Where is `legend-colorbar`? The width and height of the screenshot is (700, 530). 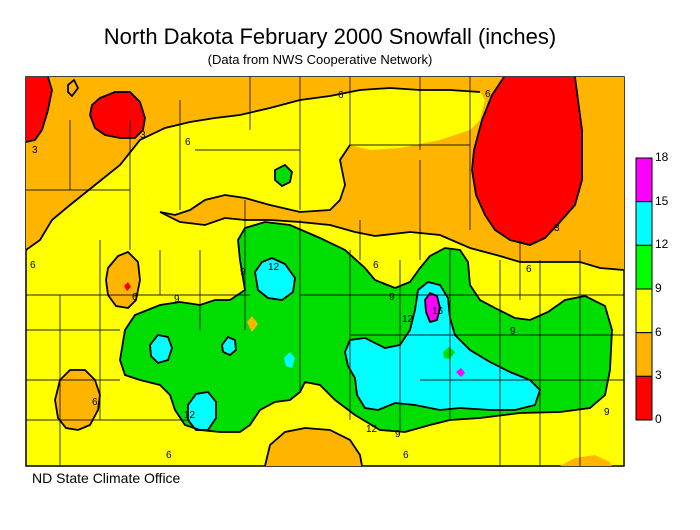 legend-colorbar is located at coordinates (644, 289).